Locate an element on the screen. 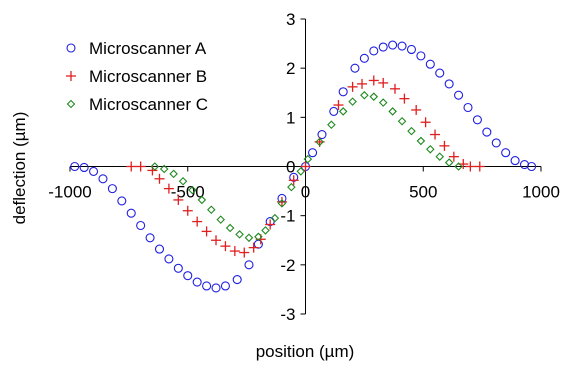 The width and height of the screenshot is (569, 370). y-tick-label: -1 is located at coordinates (287, 216).